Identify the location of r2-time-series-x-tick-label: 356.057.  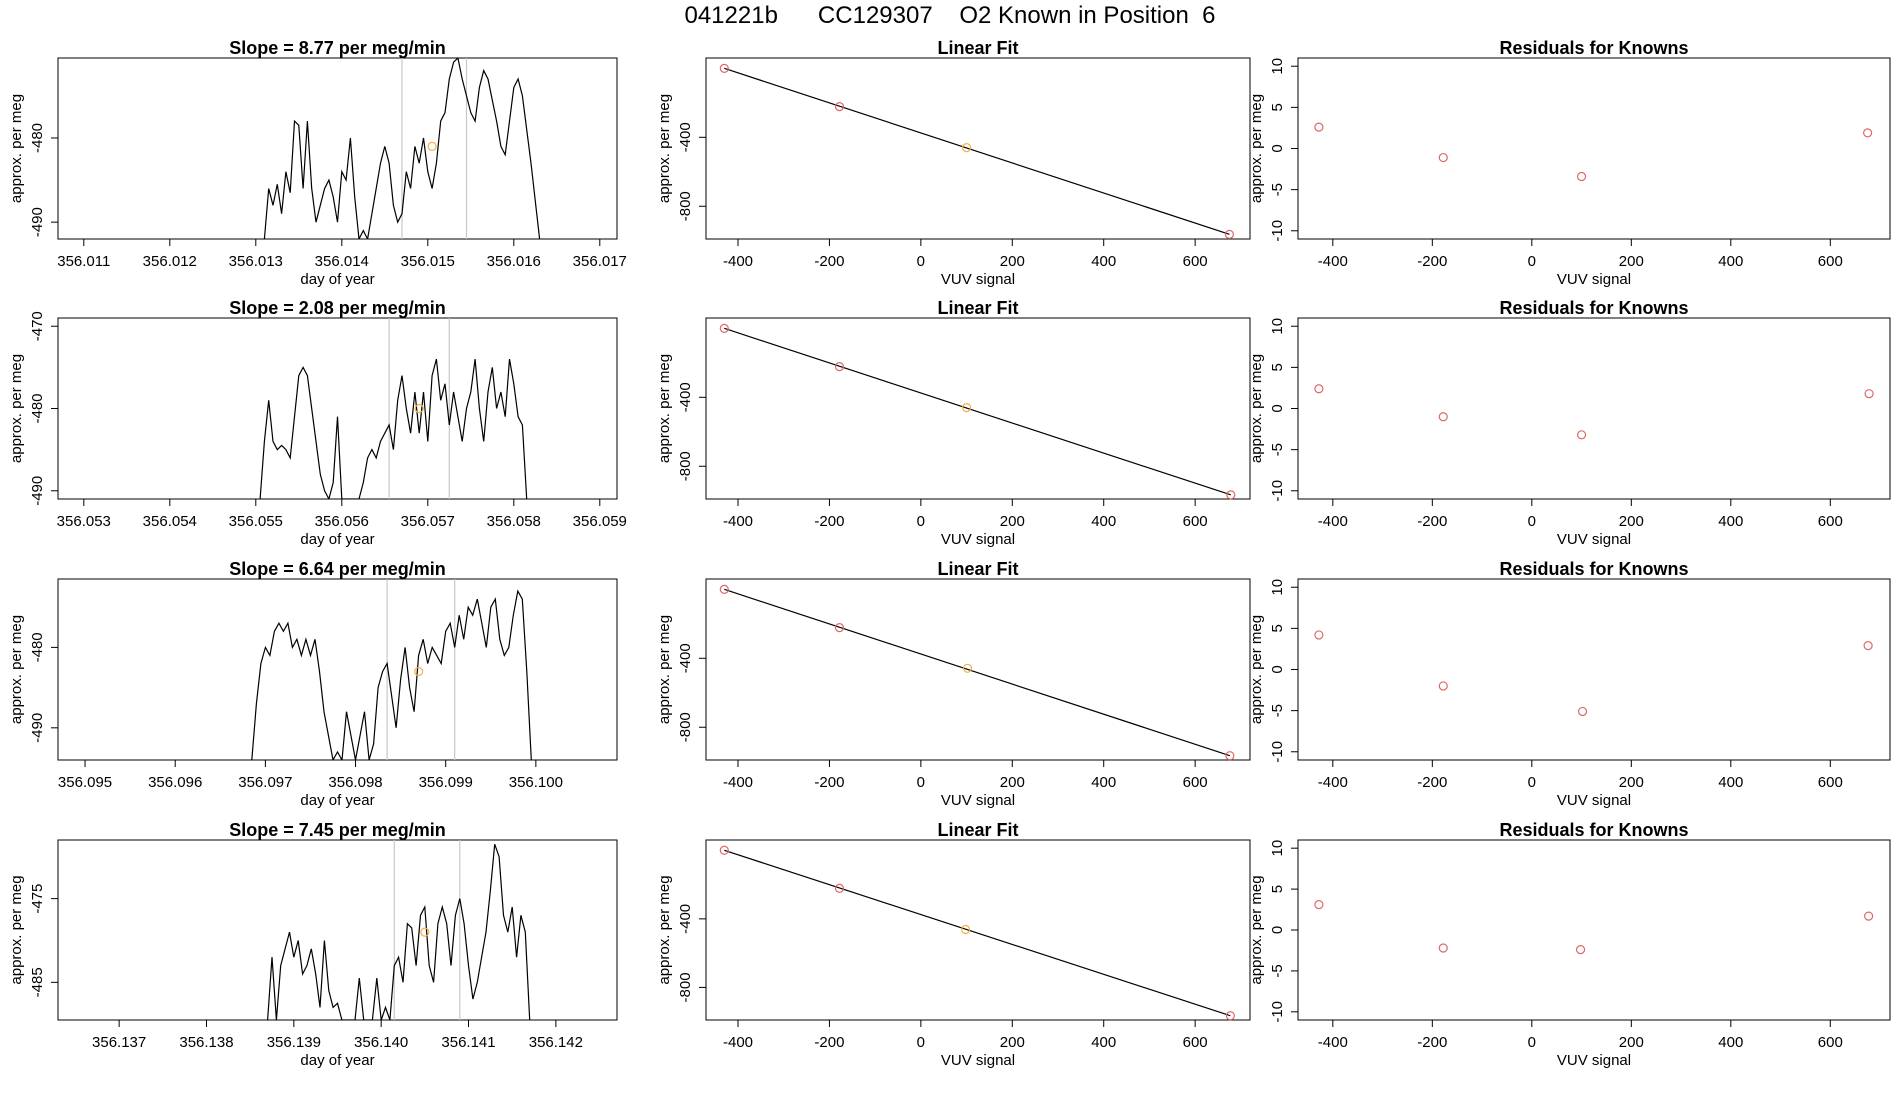
(428, 521).